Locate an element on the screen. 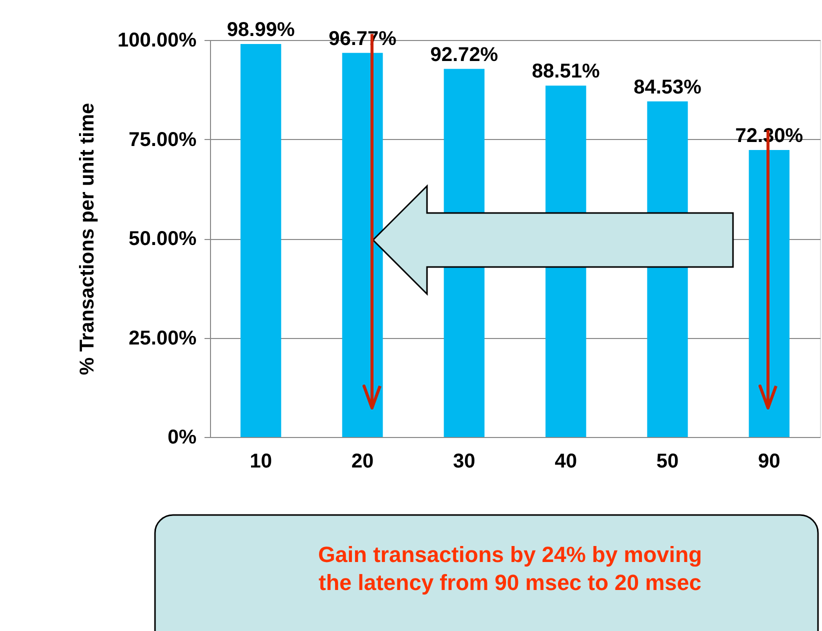 This screenshot has width=822, height=631. y-tick-label: 0% is located at coordinates (182, 437).